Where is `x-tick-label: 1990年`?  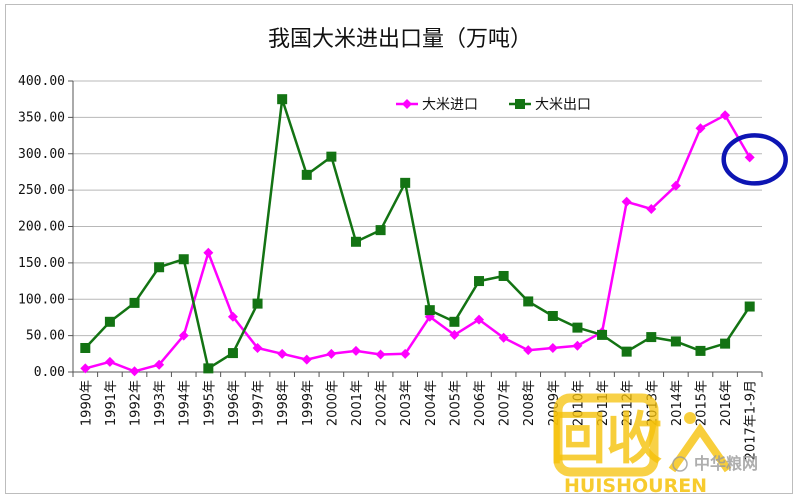
x-tick-label: 1990年 is located at coordinates (86, 403).